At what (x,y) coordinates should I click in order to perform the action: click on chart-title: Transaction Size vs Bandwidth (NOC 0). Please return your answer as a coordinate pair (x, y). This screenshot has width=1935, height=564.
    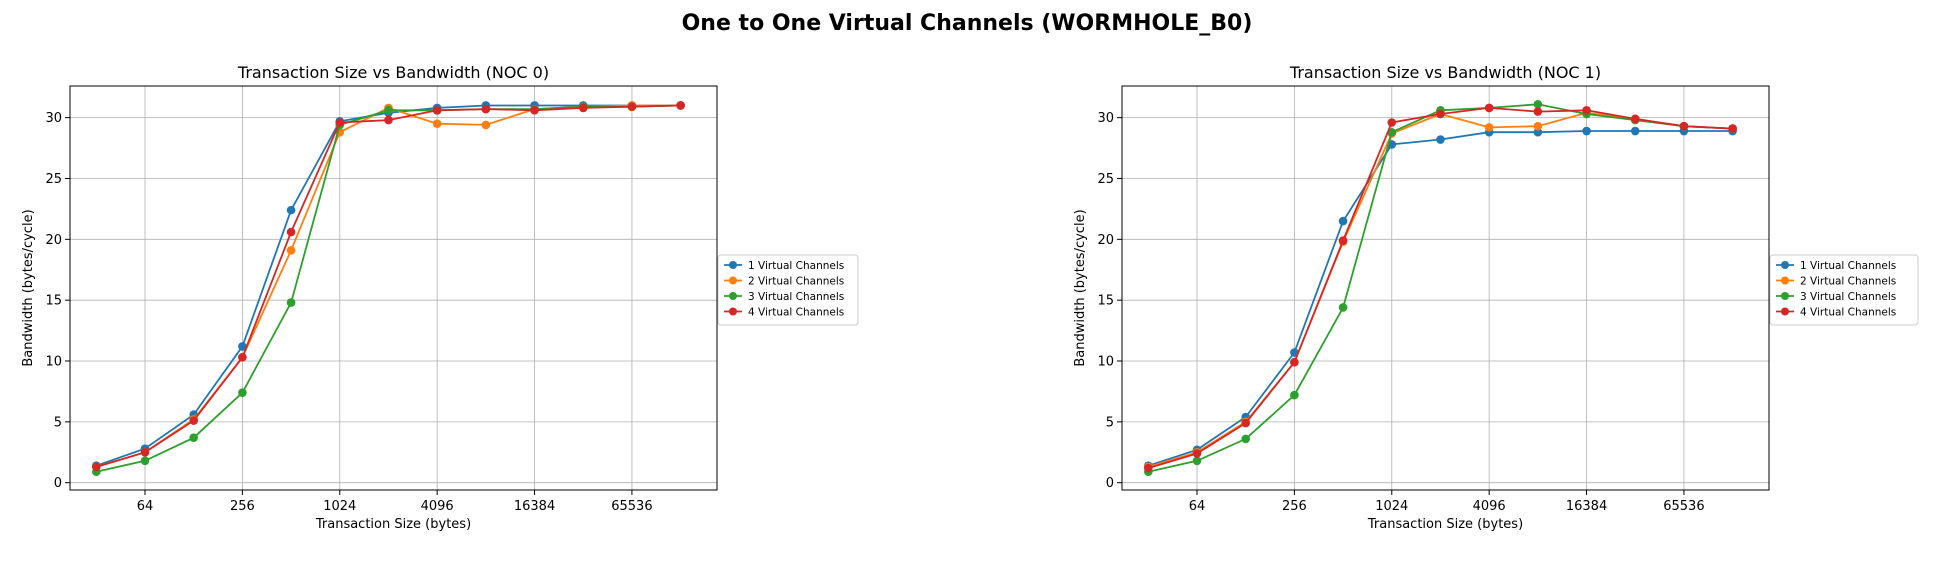
    Looking at the image, I should click on (393, 72).